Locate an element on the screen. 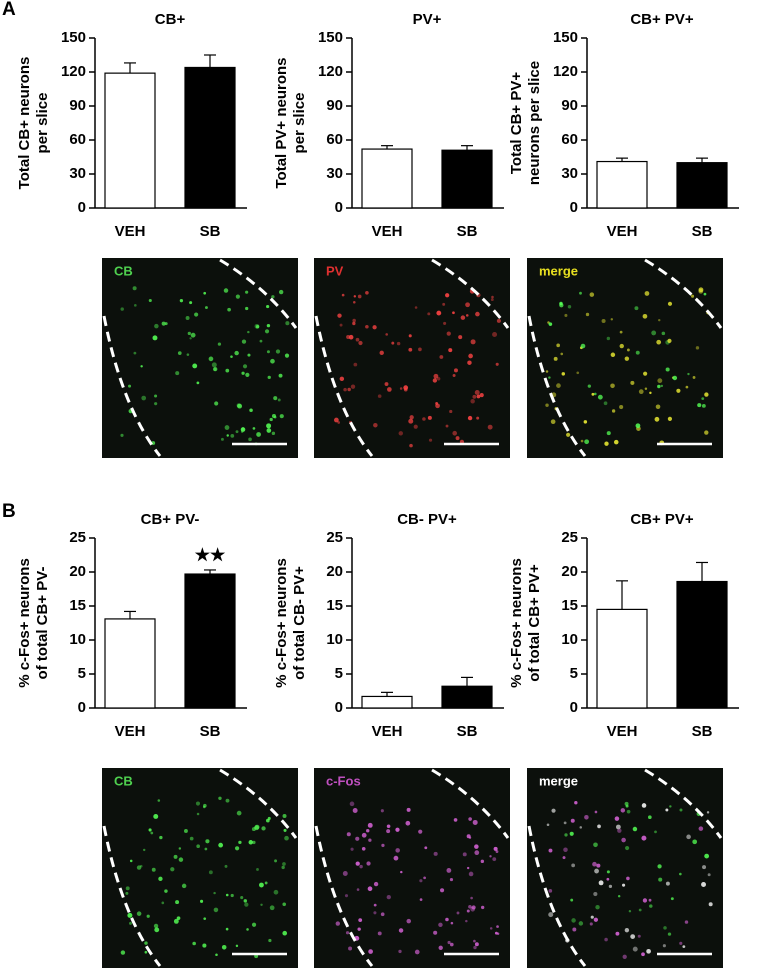 The height and width of the screenshot is (974, 757). y-tick-label: 25 is located at coordinates (334, 537).